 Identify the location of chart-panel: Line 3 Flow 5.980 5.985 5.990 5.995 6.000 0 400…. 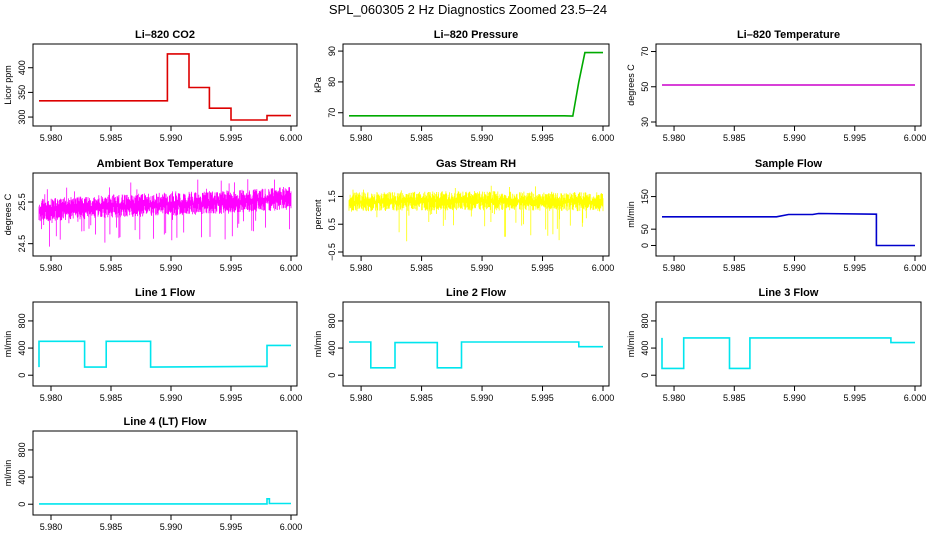
(776, 345).